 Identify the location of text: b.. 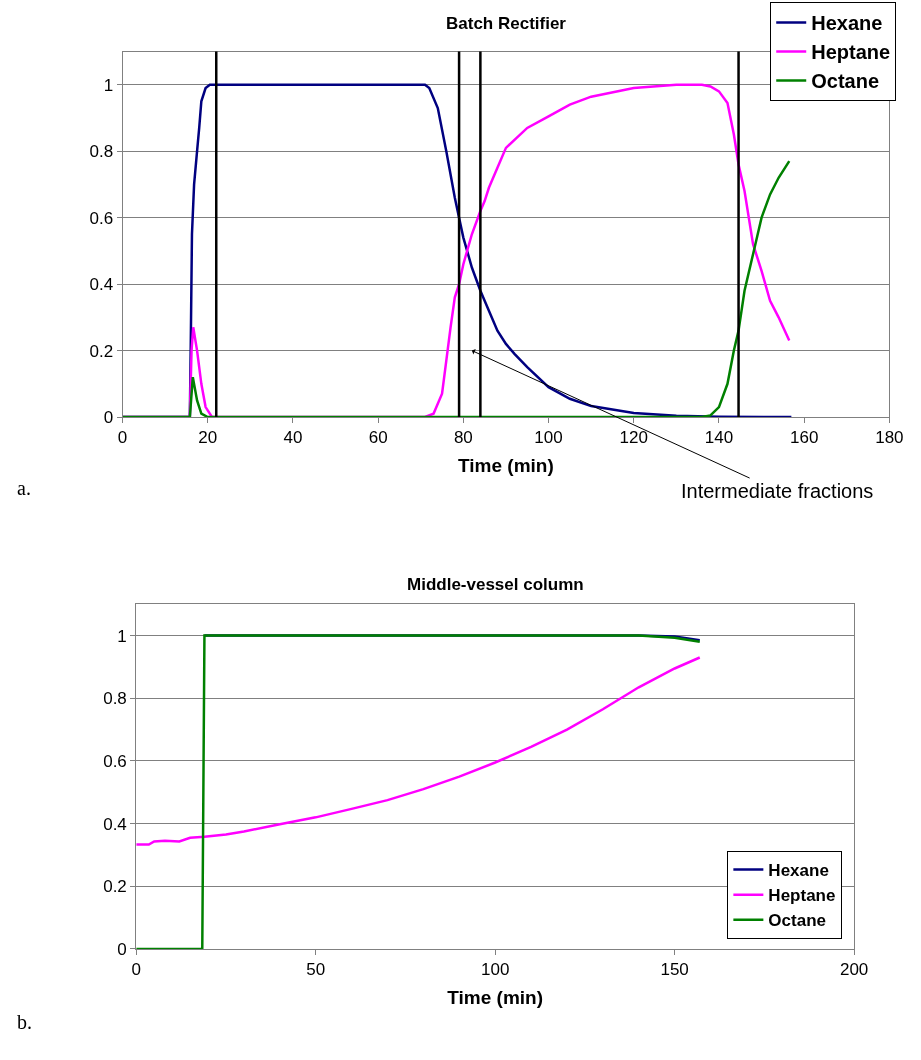
(24, 1022).